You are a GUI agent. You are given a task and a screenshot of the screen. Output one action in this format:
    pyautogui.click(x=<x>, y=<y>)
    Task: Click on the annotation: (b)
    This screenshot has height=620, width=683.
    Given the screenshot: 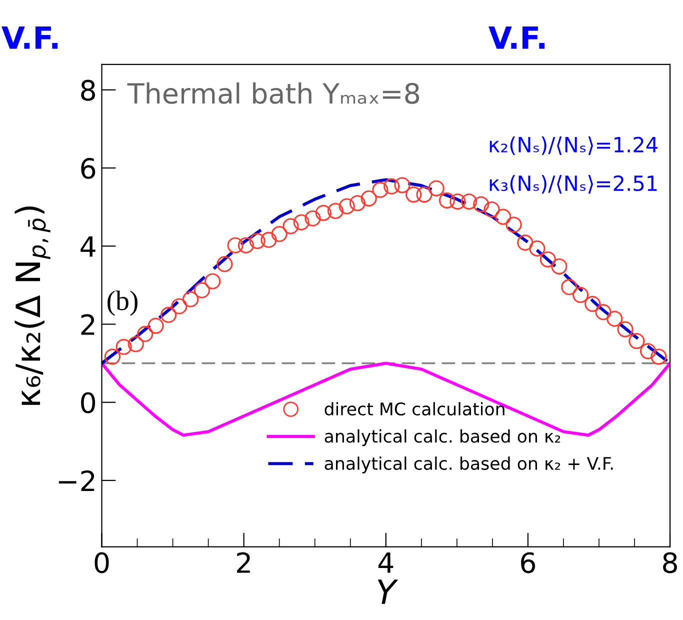 What is the action you would take?
    pyautogui.click(x=123, y=303)
    